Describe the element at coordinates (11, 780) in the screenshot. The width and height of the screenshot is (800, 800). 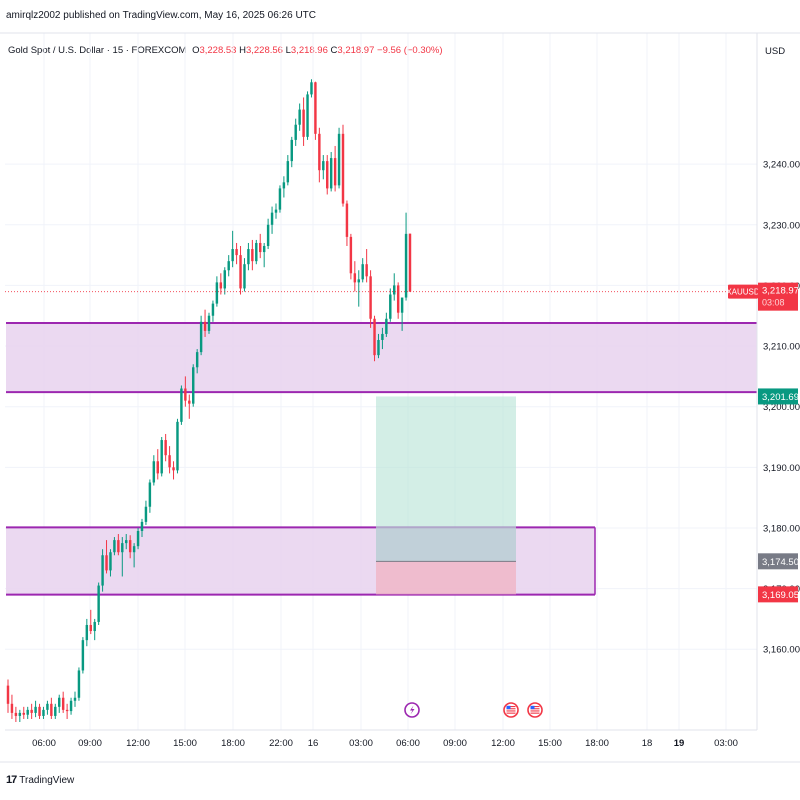
I see `tradingview-mark-icon: 17` at that location.